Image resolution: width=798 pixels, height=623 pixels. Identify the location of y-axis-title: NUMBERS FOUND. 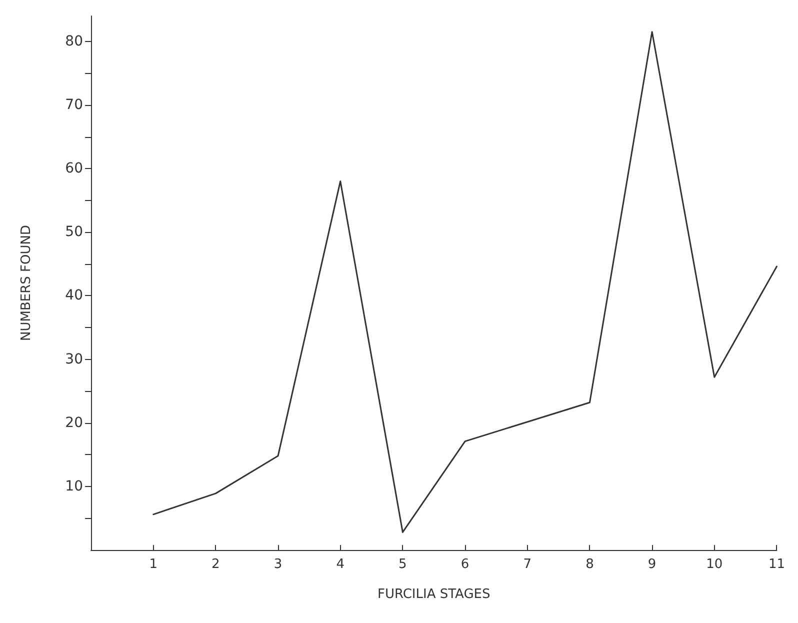
(26, 283).